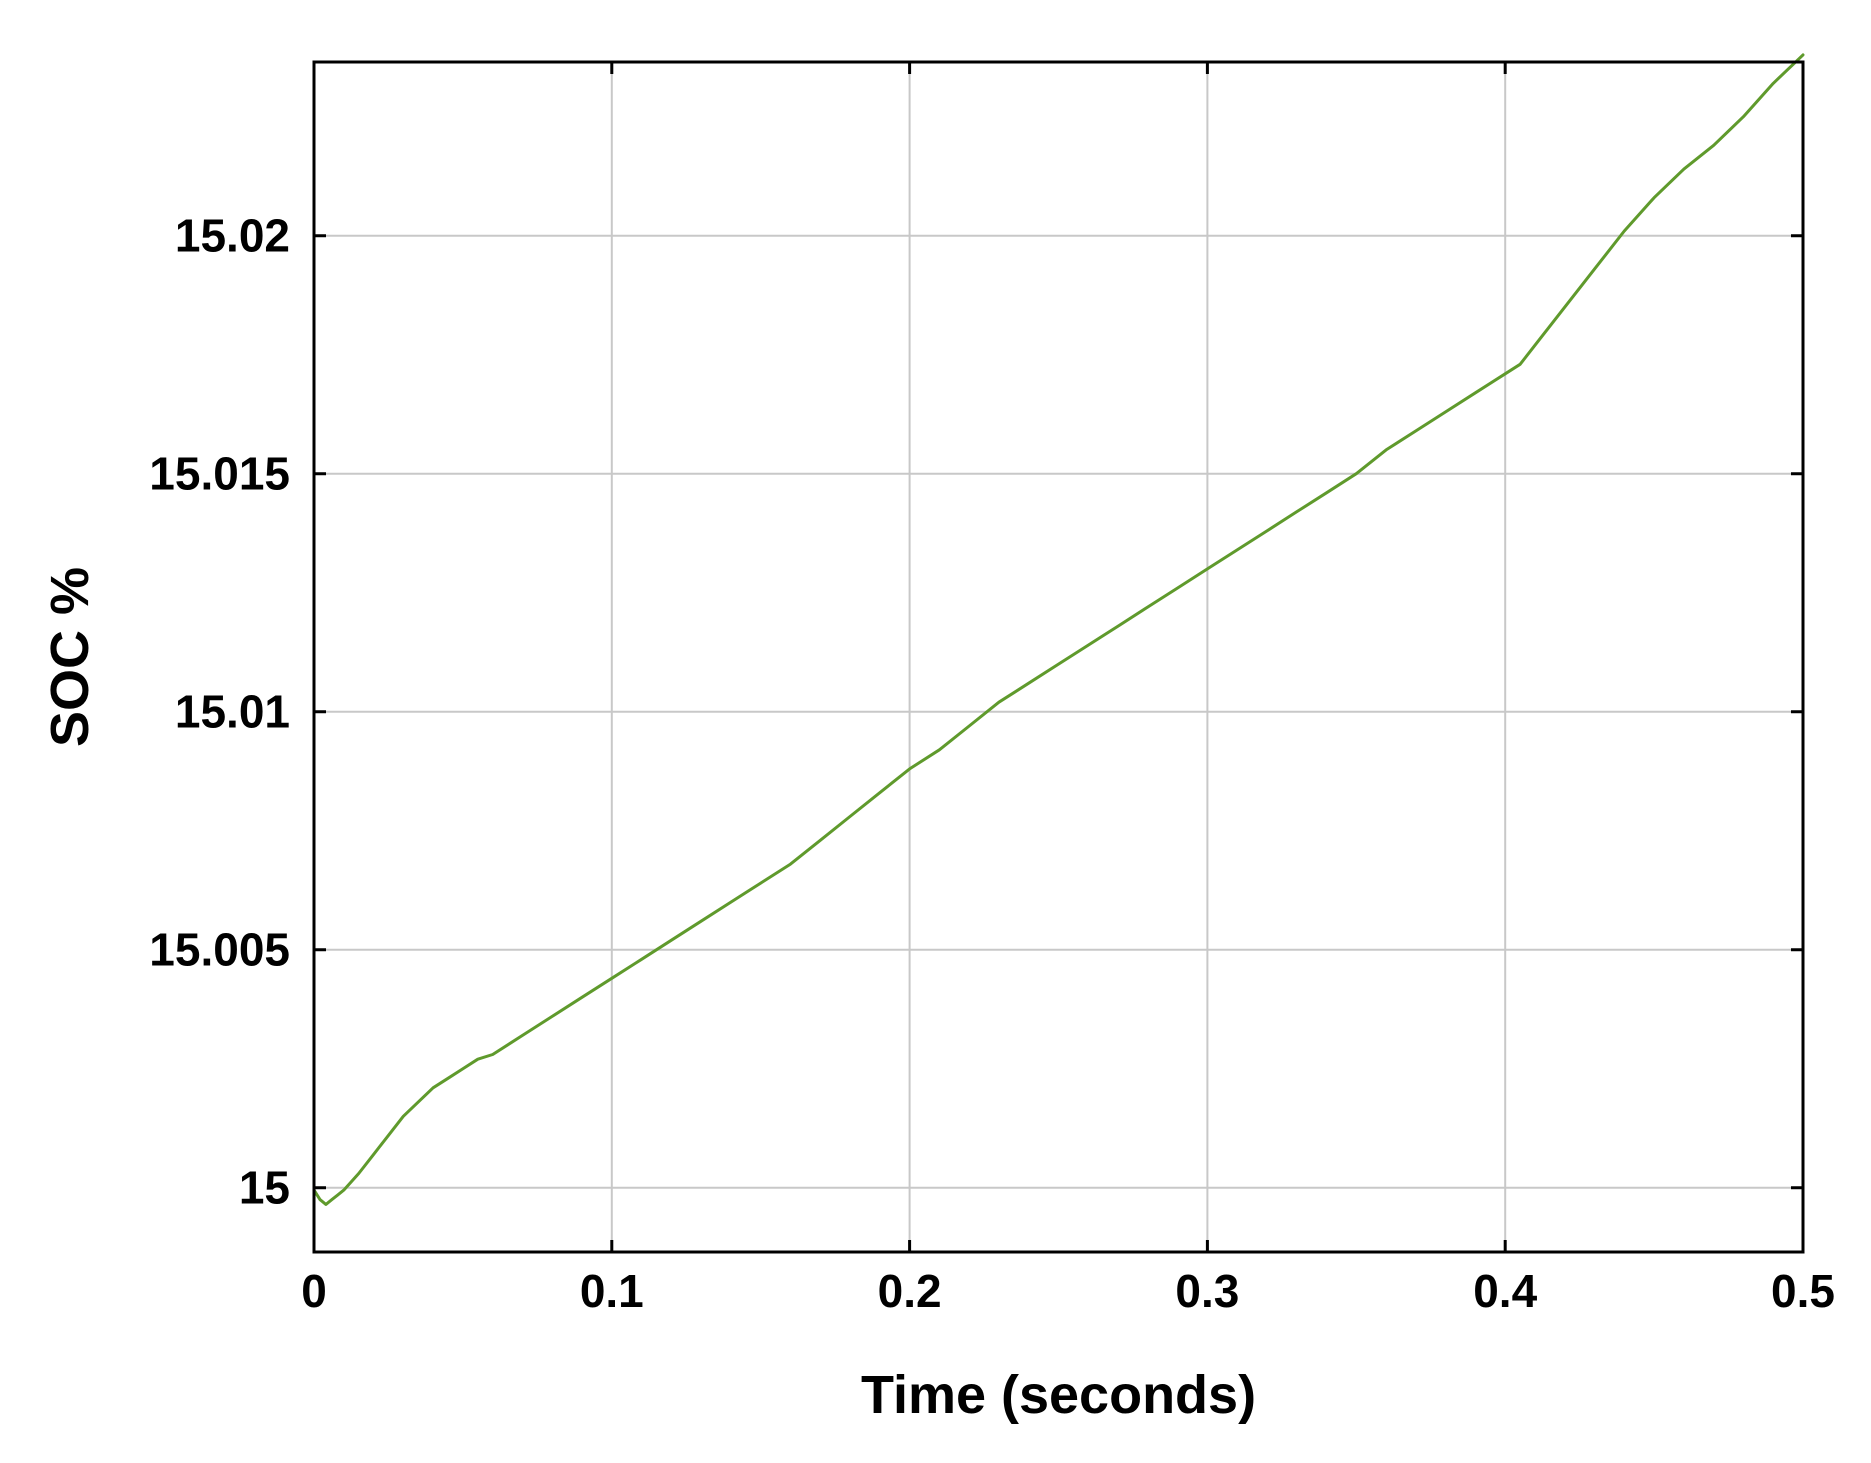  I want to click on y-tick-label: 15.005, so click(219, 950).